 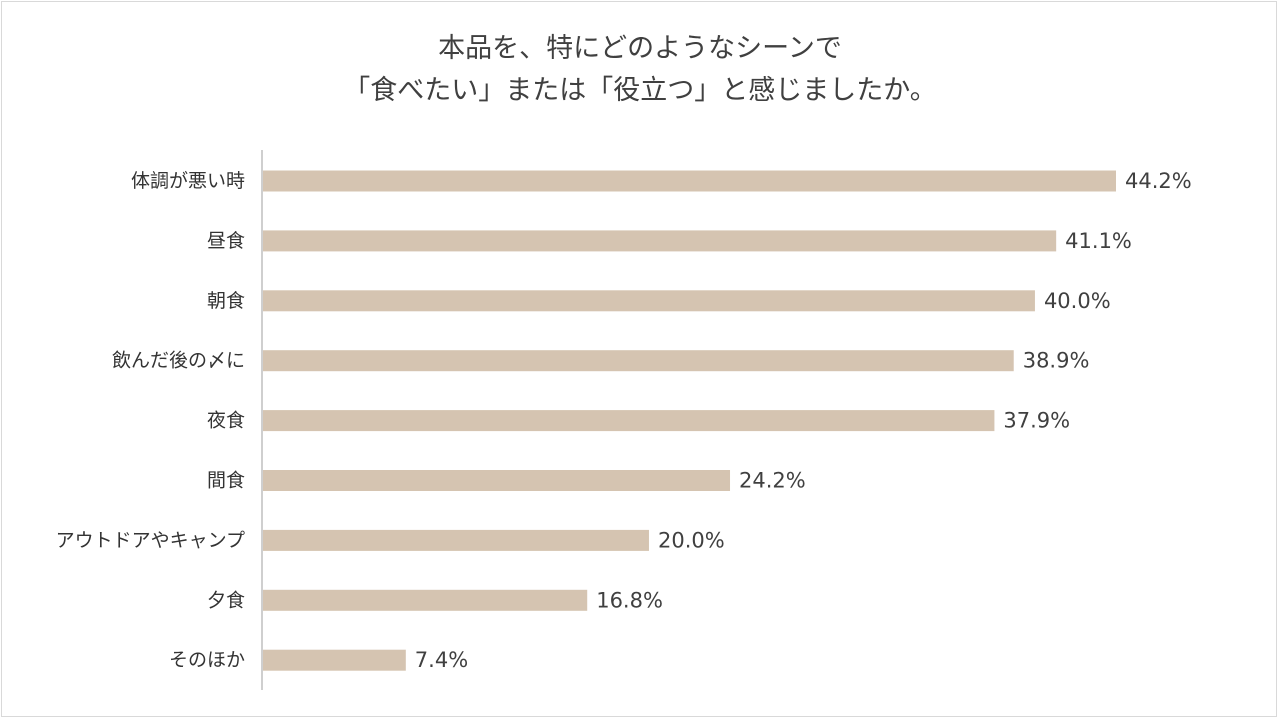 What do you see at coordinates (207, 660) in the screenshot?
I see `category-label: そのほか` at bounding box center [207, 660].